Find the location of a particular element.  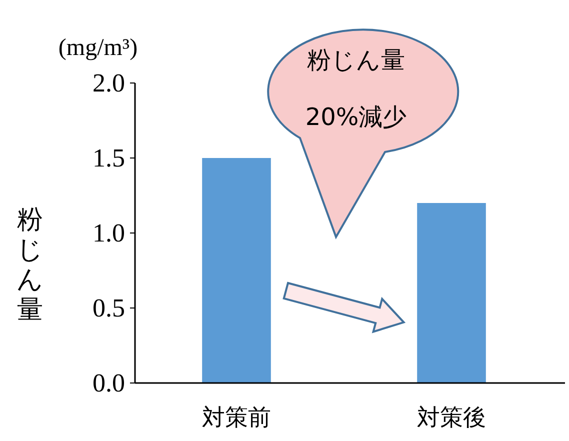

y-tick-label: 0.5 is located at coordinates (108, 308).